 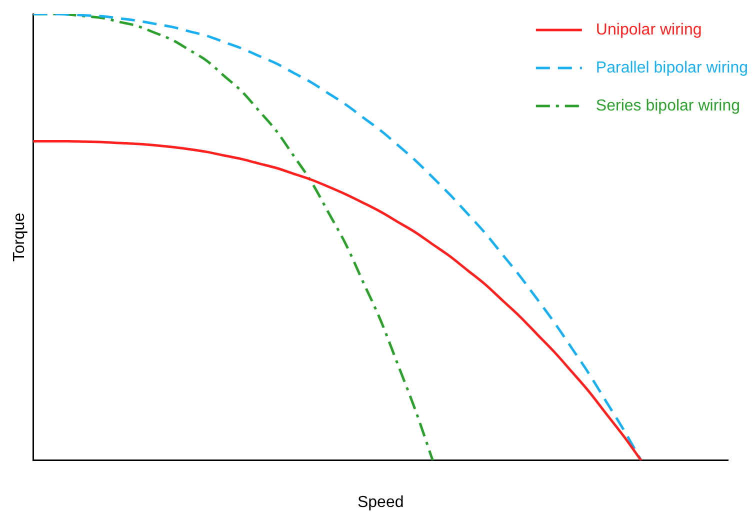 What do you see at coordinates (380, 502) in the screenshot?
I see `x-axis-title: Speed` at bounding box center [380, 502].